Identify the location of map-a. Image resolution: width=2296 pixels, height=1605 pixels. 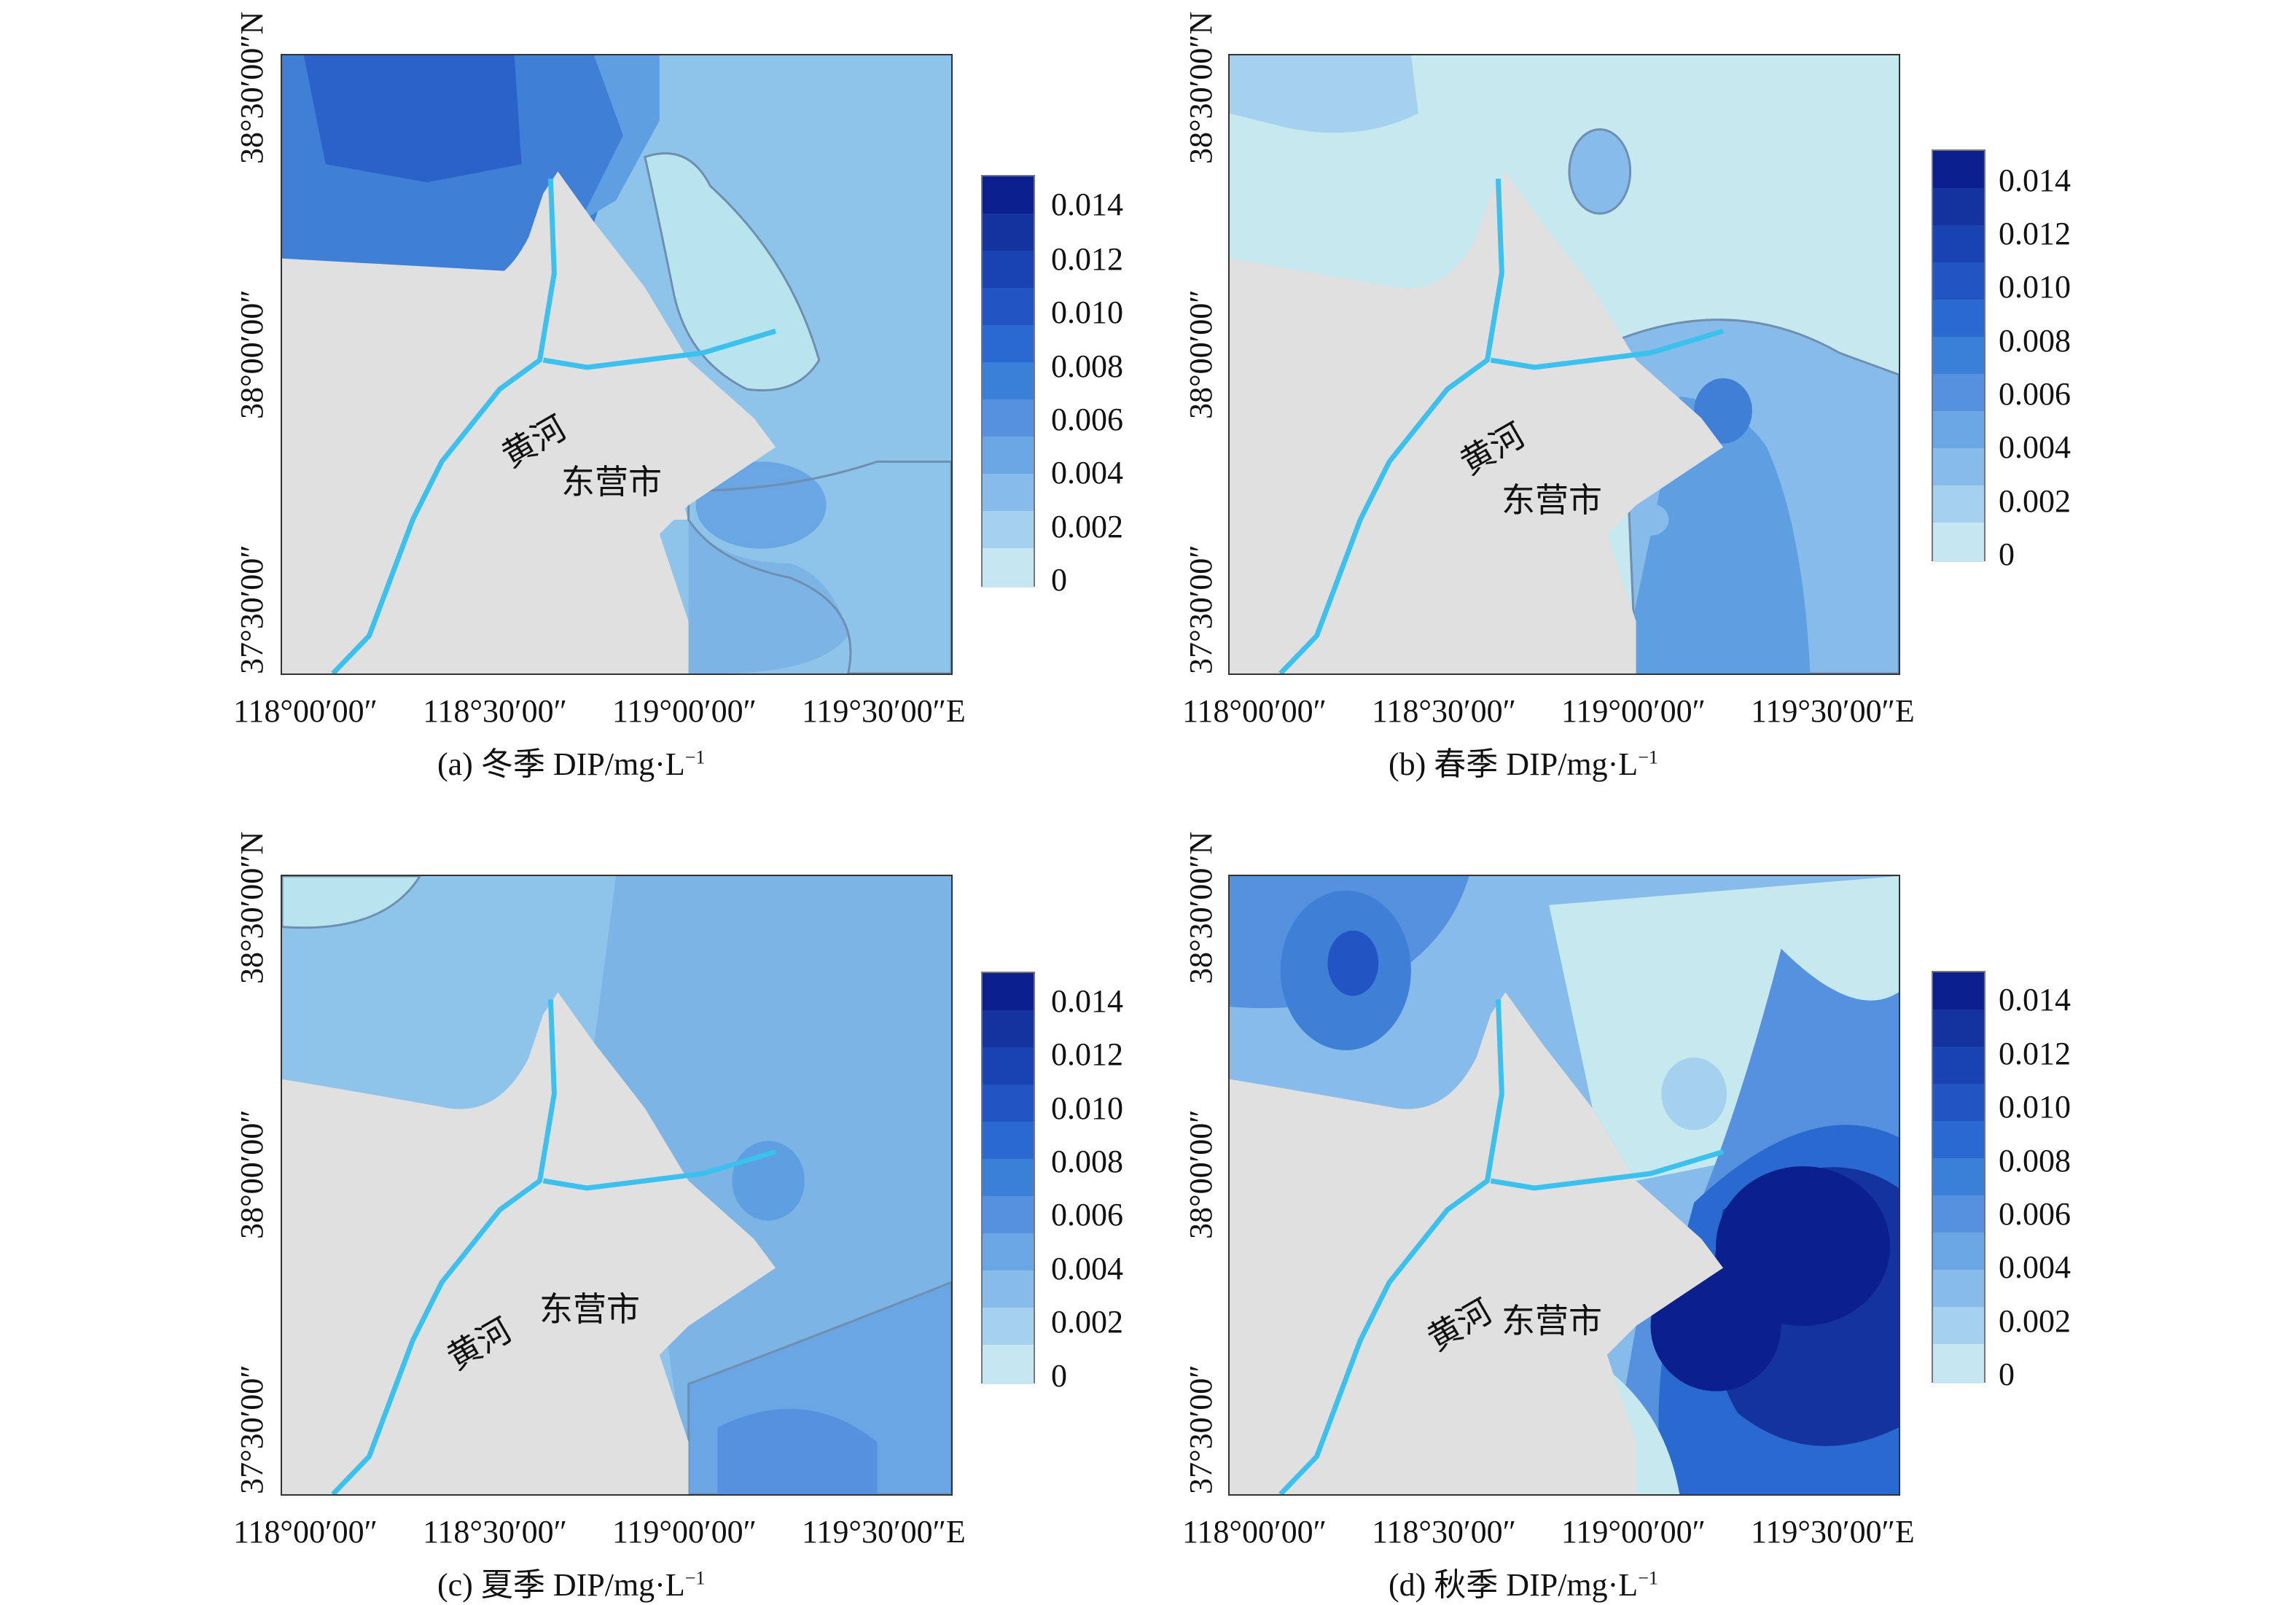
(617, 365).